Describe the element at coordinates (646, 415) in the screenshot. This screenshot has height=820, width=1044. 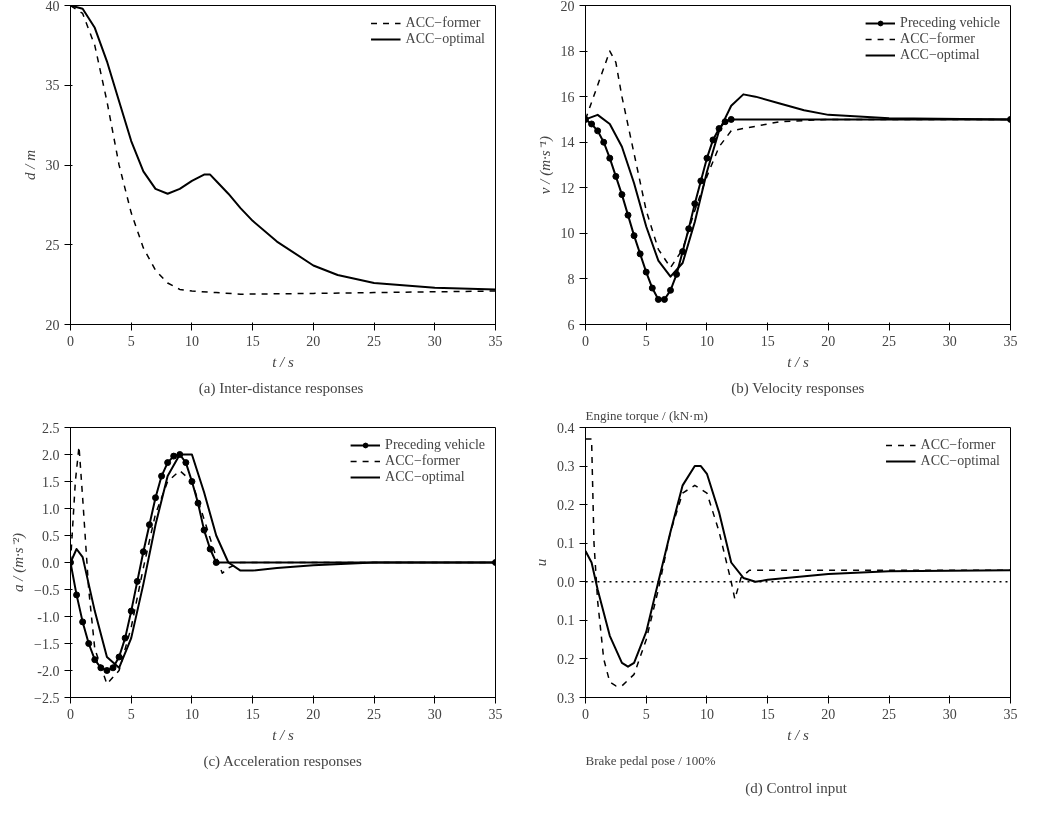
I see `text: Engine torque / (kN·m)` at that location.